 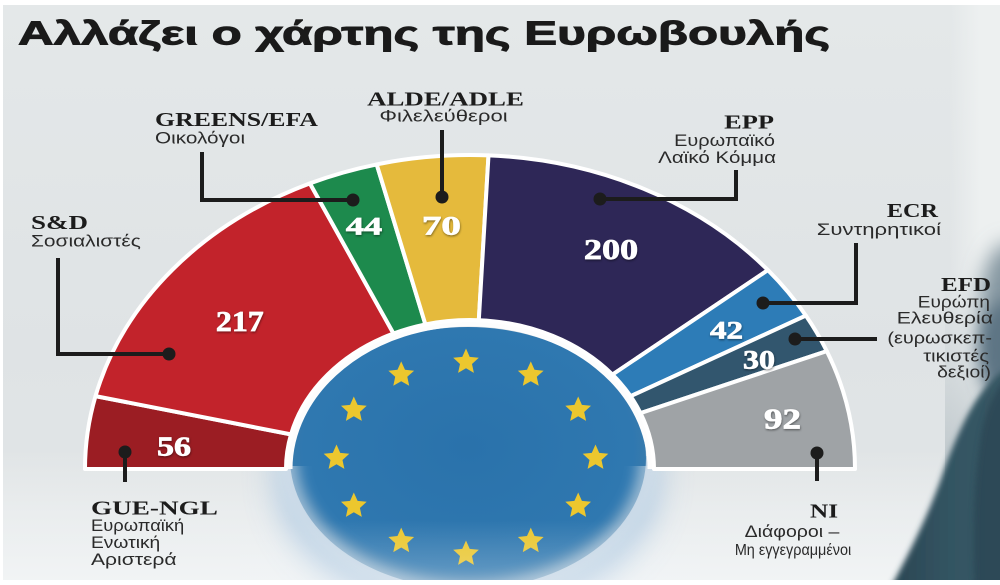 I want to click on svg-text: 42, so click(x=726, y=330).